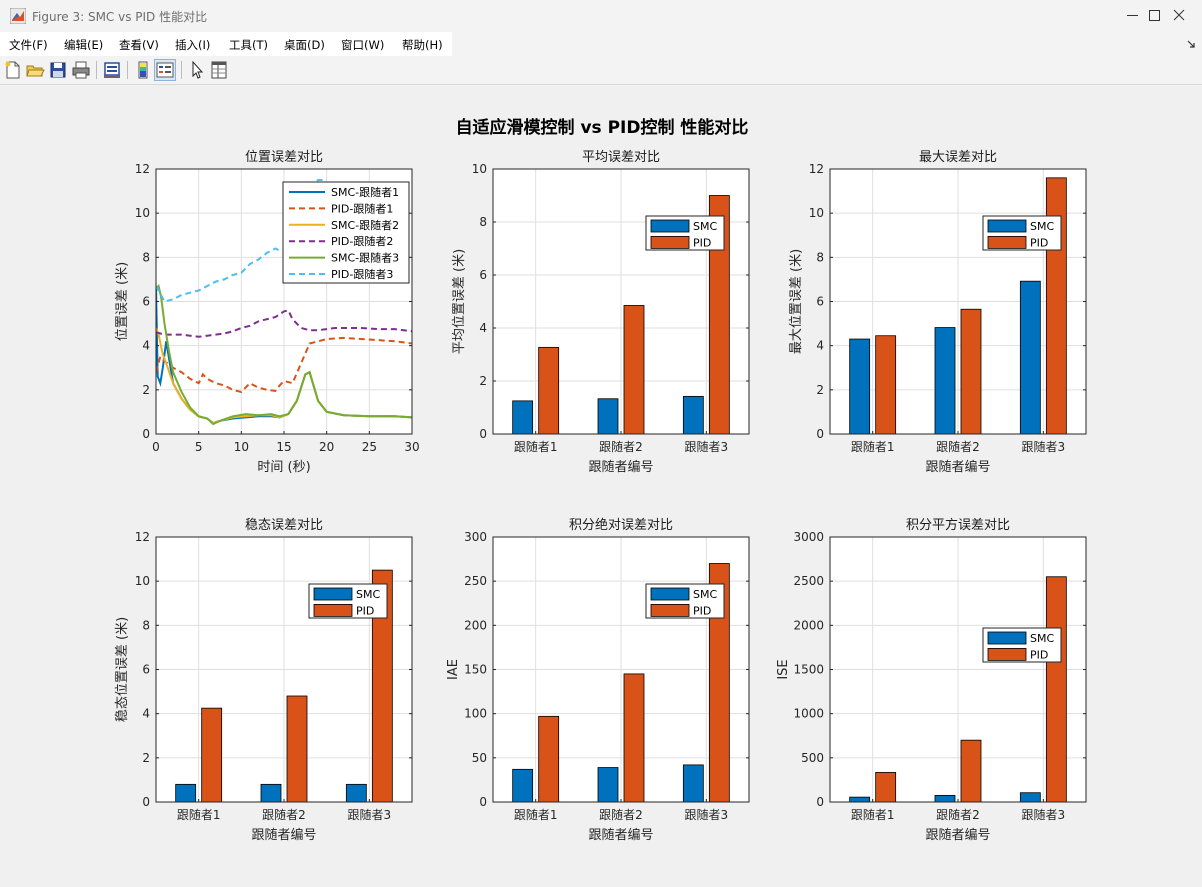 This screenshot has height=887, width=1202. What do you see at coordinates (601, 16) in the screenshot?
I see `window-titlebar: Figure 3: SMC vs PID 性能对比` at bounding box center [601, 16].